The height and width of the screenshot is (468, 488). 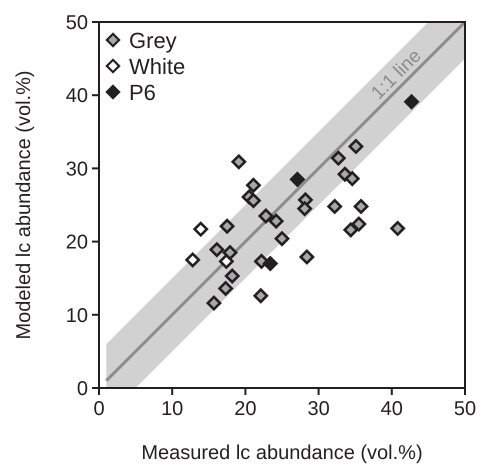 I want to click on y-tick-label: 50, so click(x=77, y=23).